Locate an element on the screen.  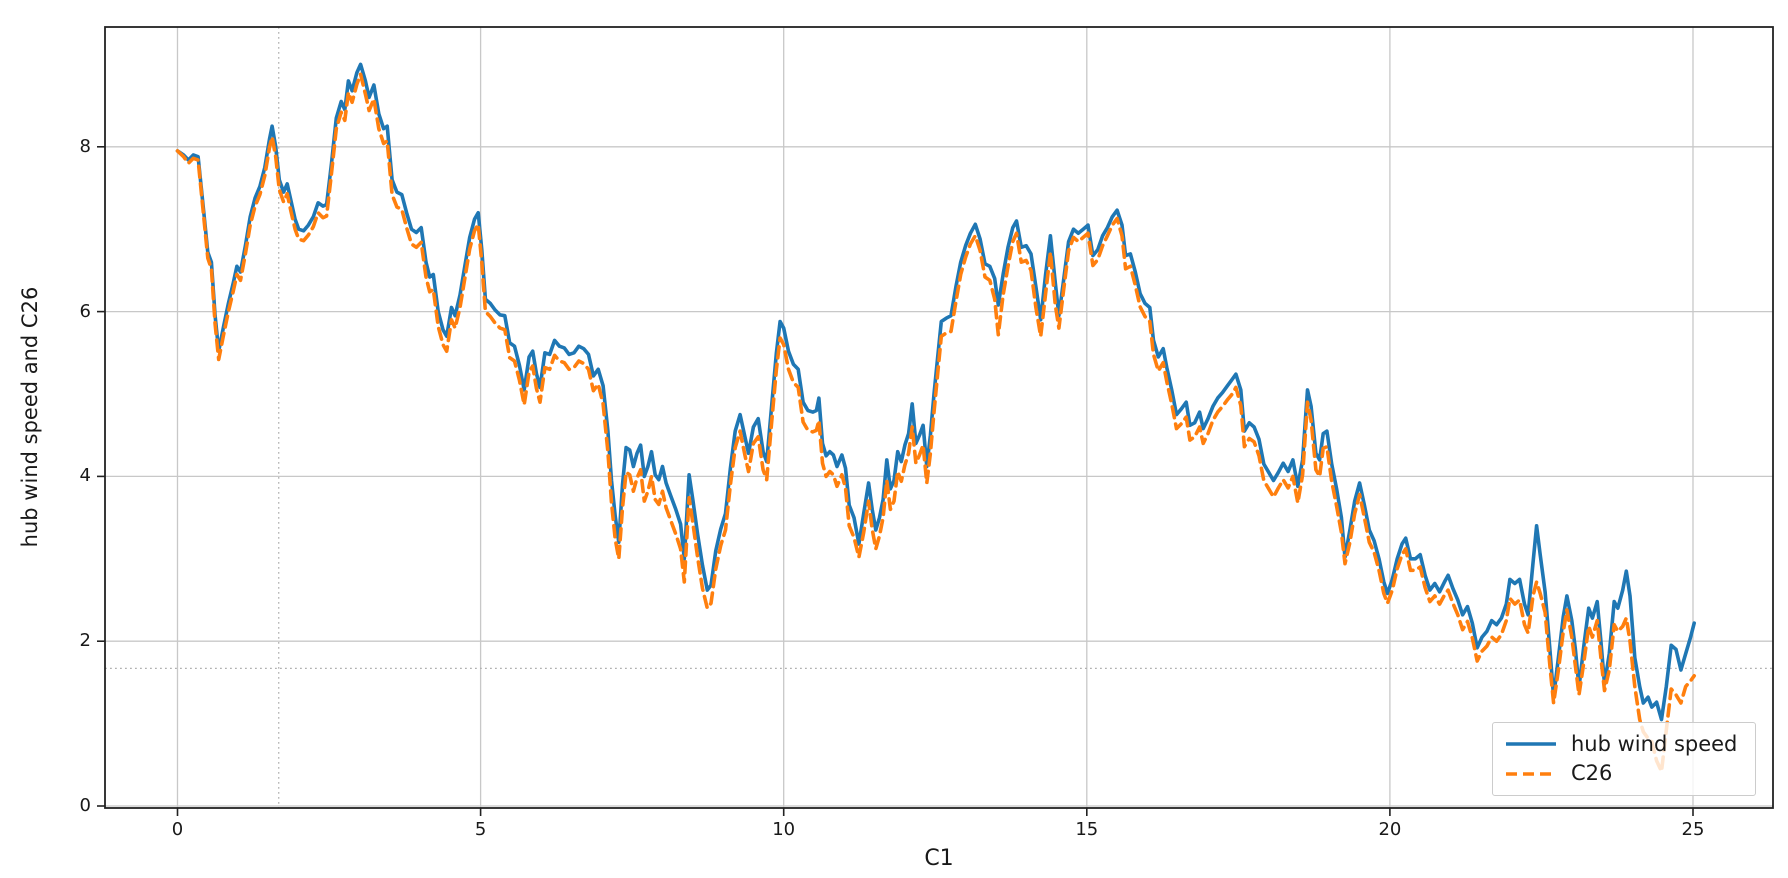
y-tick-label-6: 6 is located at coordinates (85, 311).